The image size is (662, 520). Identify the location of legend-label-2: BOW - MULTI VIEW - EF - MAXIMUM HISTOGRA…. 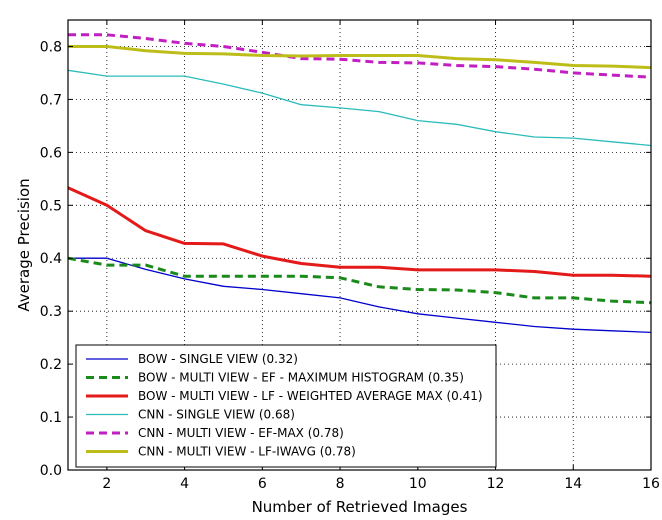
(301, 378).